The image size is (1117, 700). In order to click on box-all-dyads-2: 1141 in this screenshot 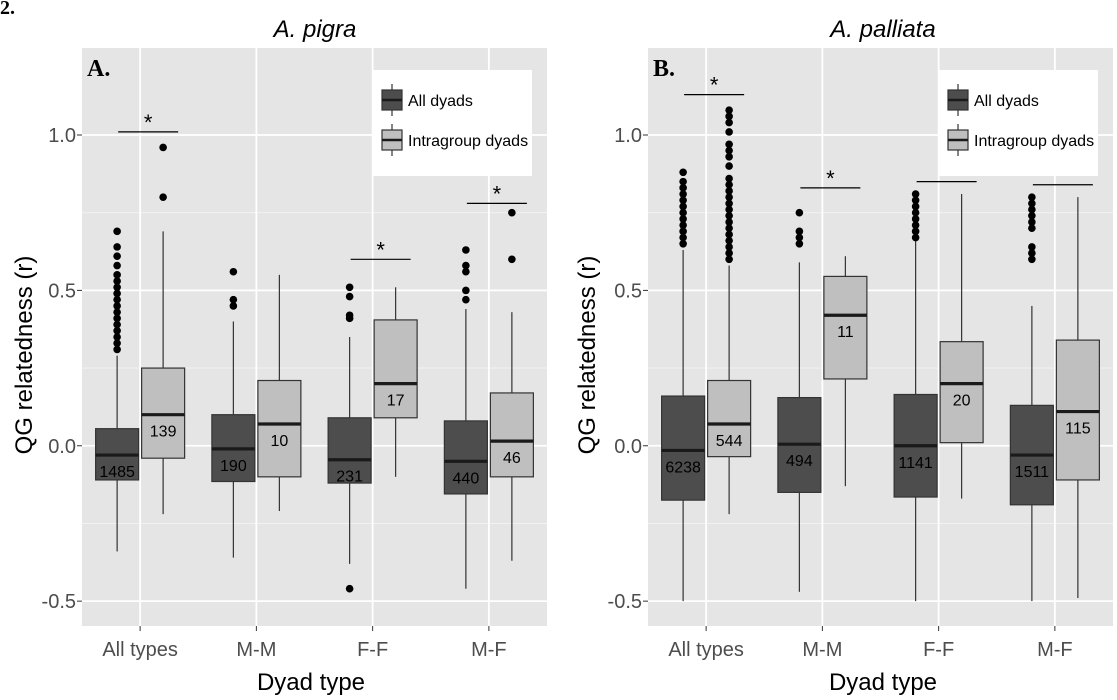, I will do `click(915, 396)`.